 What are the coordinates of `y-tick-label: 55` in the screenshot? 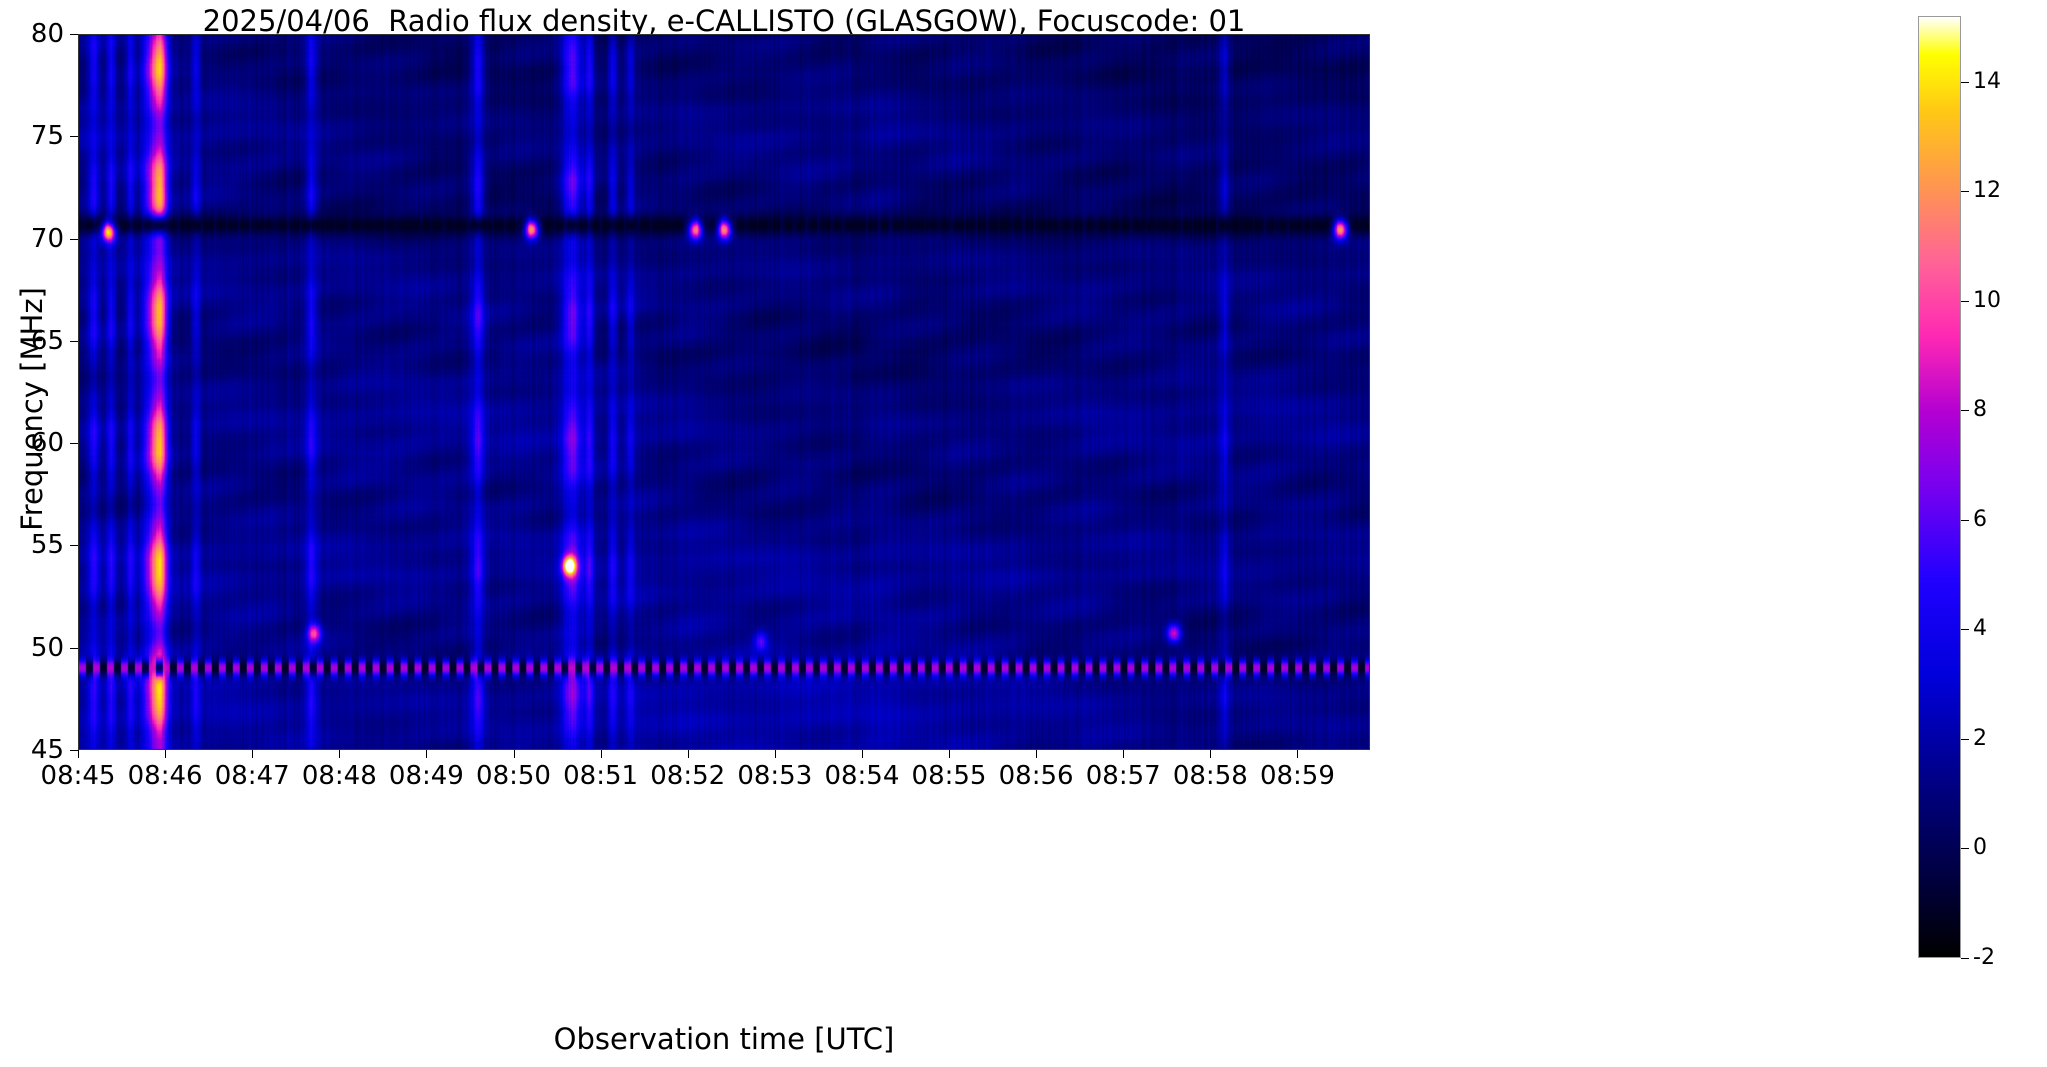 It's located at (47, 545).